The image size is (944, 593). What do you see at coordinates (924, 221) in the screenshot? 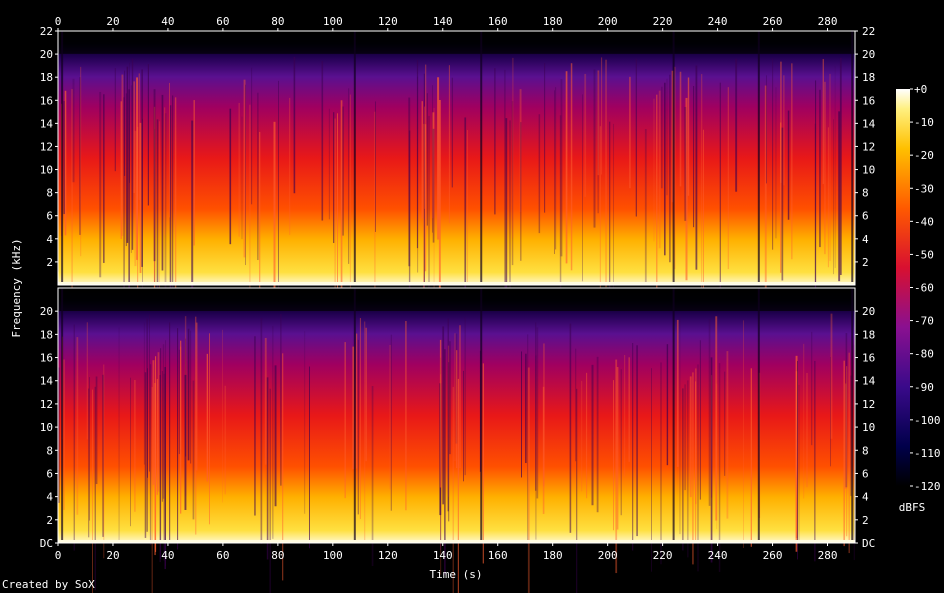
I see `colorbar-tick-label: -40` at bounding box center [924, 221].